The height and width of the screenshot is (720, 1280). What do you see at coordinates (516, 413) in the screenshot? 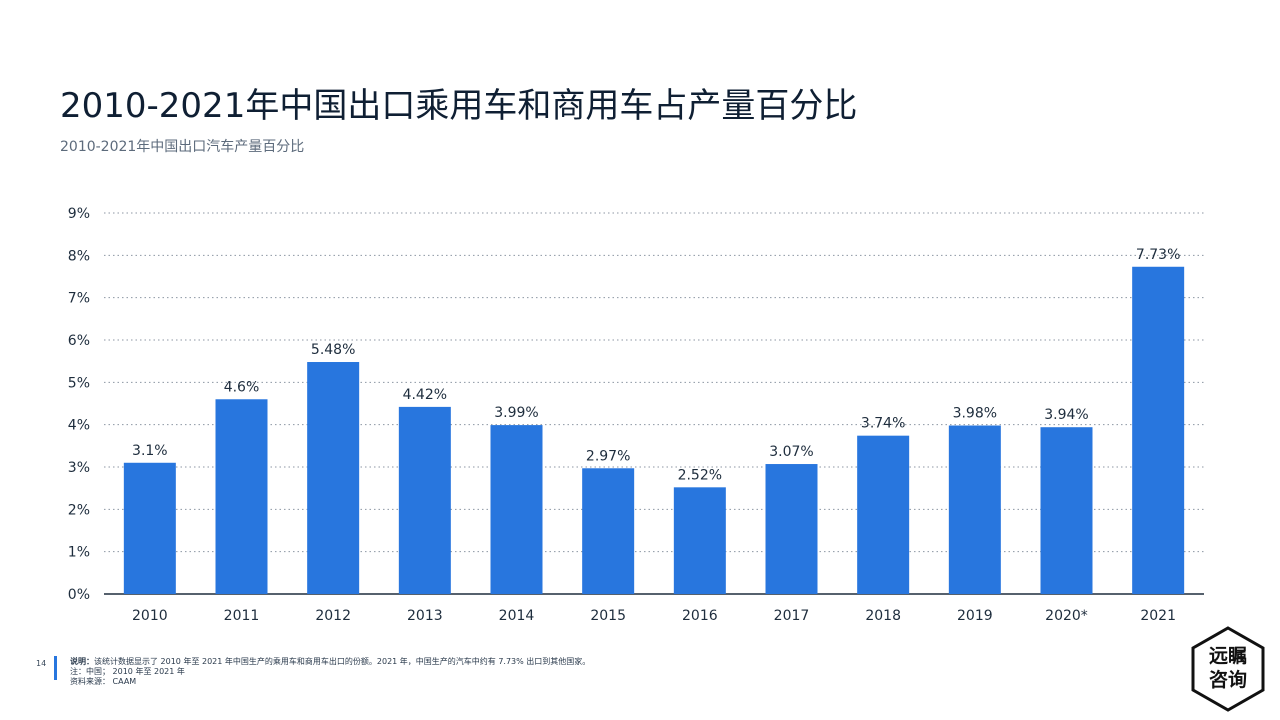
I see `data-label: 3.99%` at bounding box center [516, 413].